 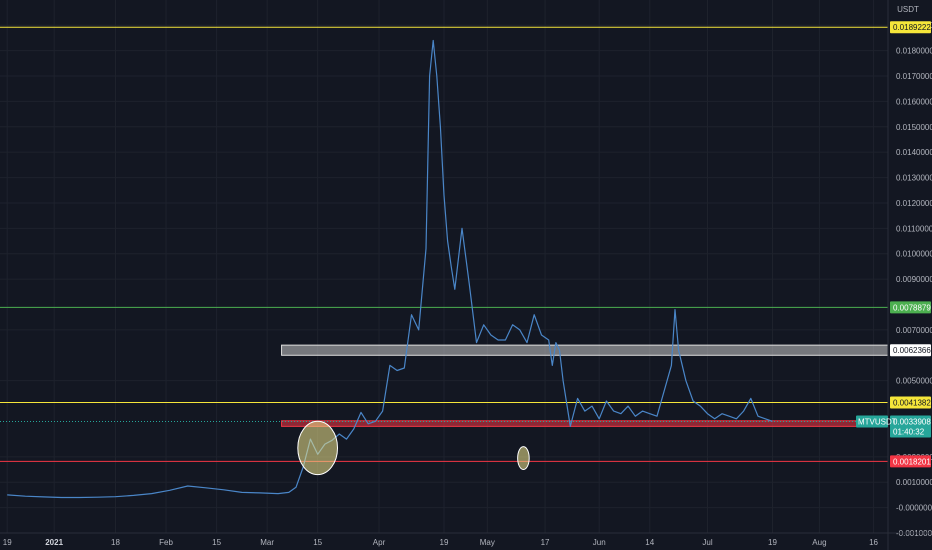 What do you see at coordinates (873, 542) in the screenshot?
I see `x-tick-label: 16` at bounding box center [873, 542].